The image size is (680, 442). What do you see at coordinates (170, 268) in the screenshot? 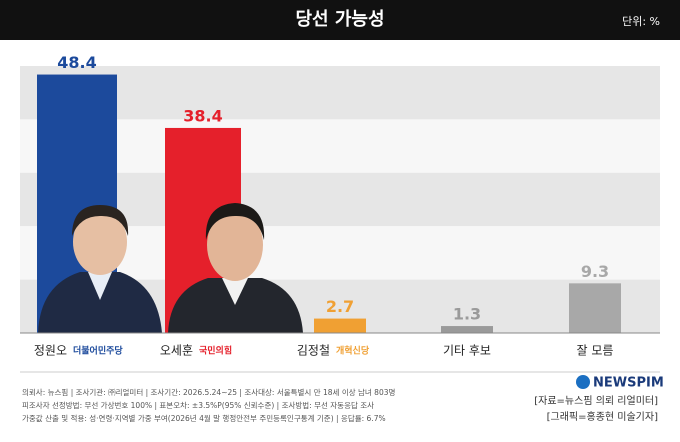
I see `photos` at bounding box center [170, 268].